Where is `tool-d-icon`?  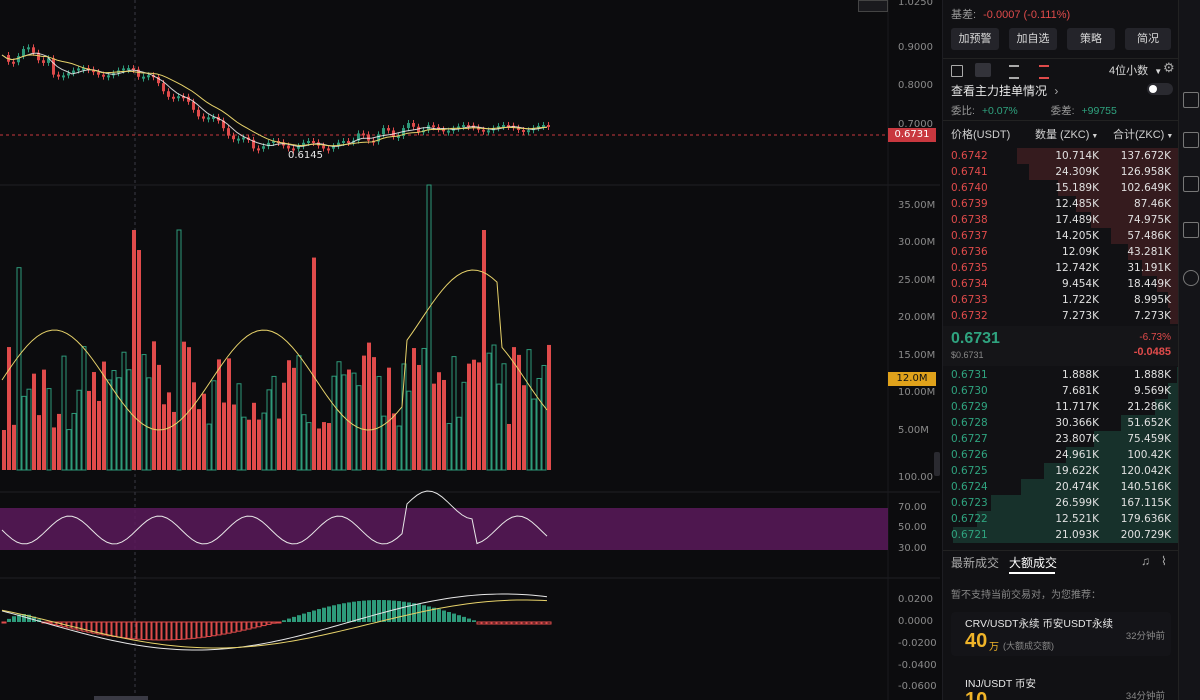 tool-d-icon is located at coordinates (1191, 230).